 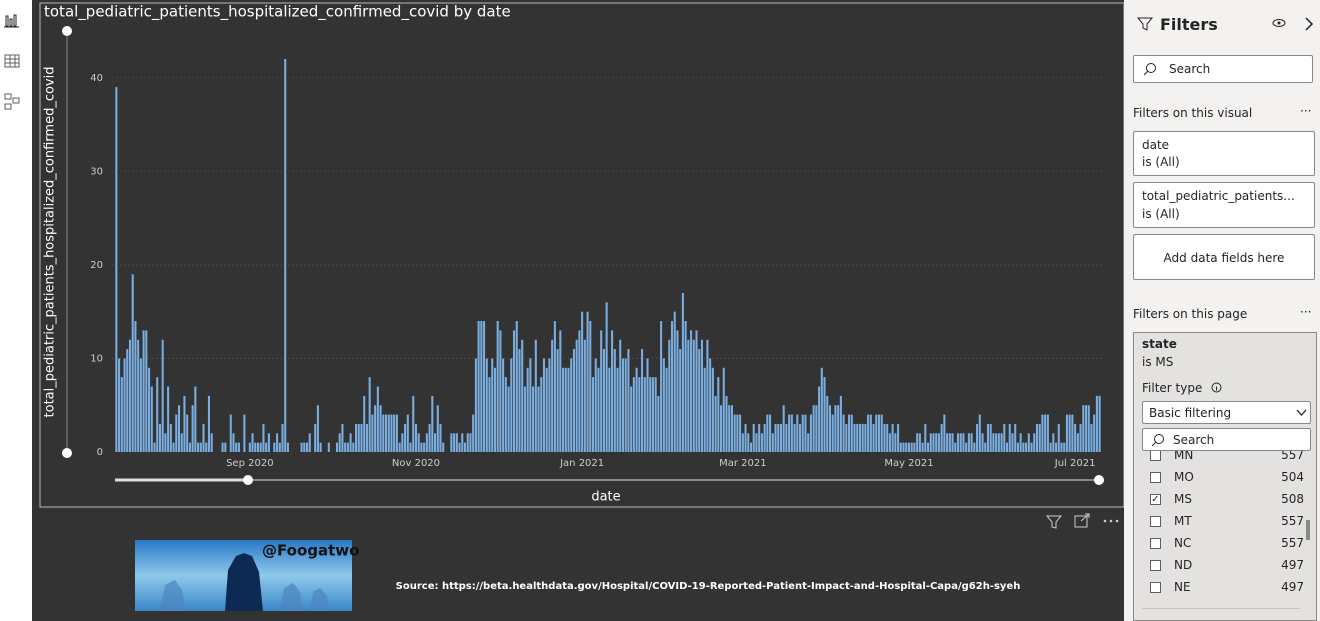 I want to click on data-view-icon, so click(x=12, y=61).